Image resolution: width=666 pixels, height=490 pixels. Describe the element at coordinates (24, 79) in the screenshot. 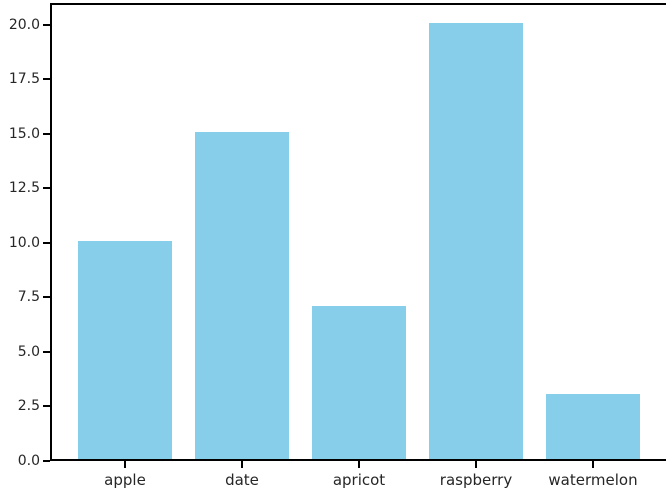

I see `y-axis-tick-label: 17.5` at that location.